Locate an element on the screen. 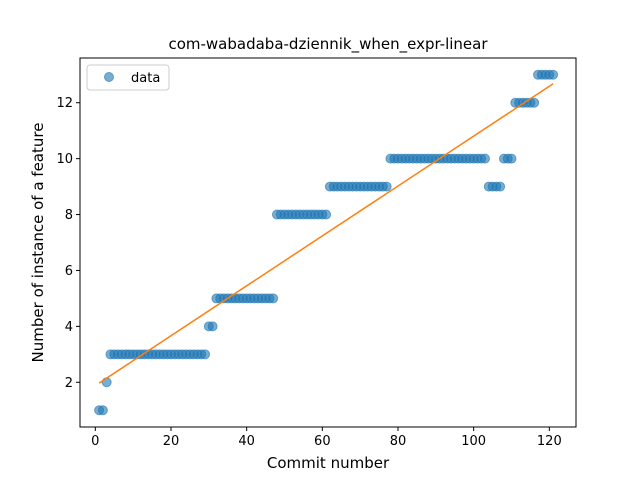  x-tick-label: 0 is located at coordinates (95, 441).